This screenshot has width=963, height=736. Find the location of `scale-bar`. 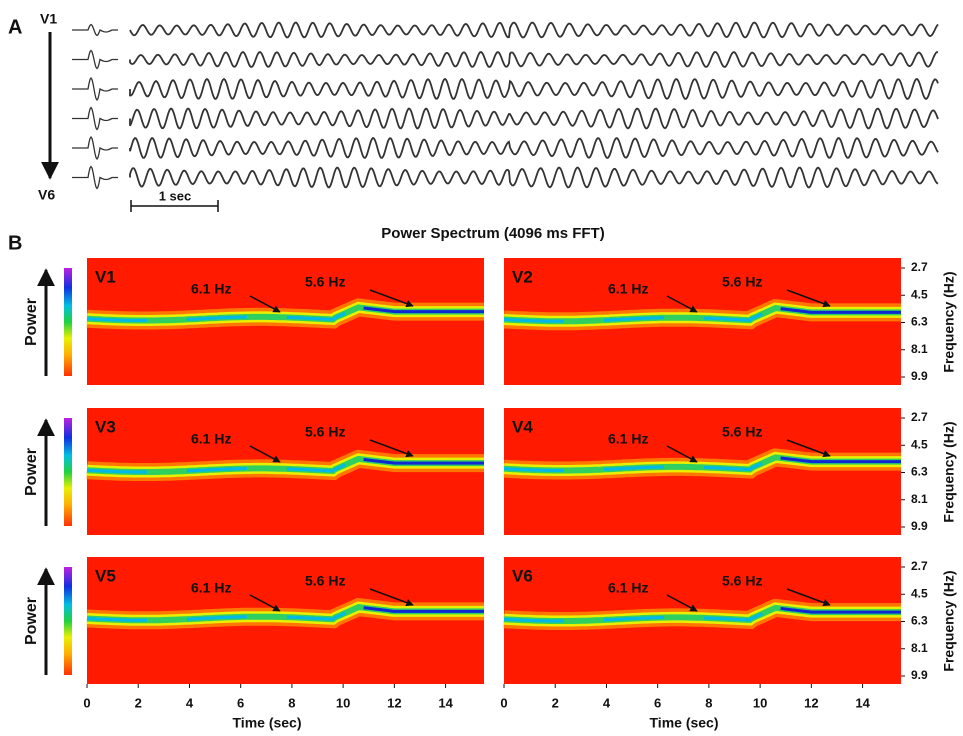

scale-bar is located at coordinates (174, 206).